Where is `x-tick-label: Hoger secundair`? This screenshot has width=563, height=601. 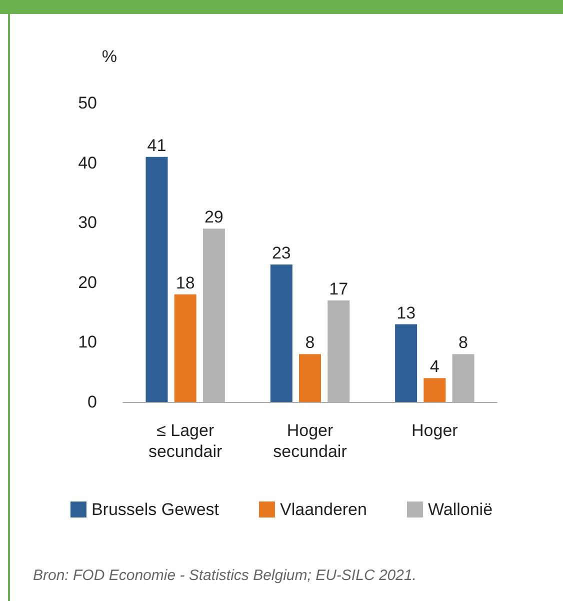 x-tick-label: Hoger secundair is located at coordinates (310, 441).